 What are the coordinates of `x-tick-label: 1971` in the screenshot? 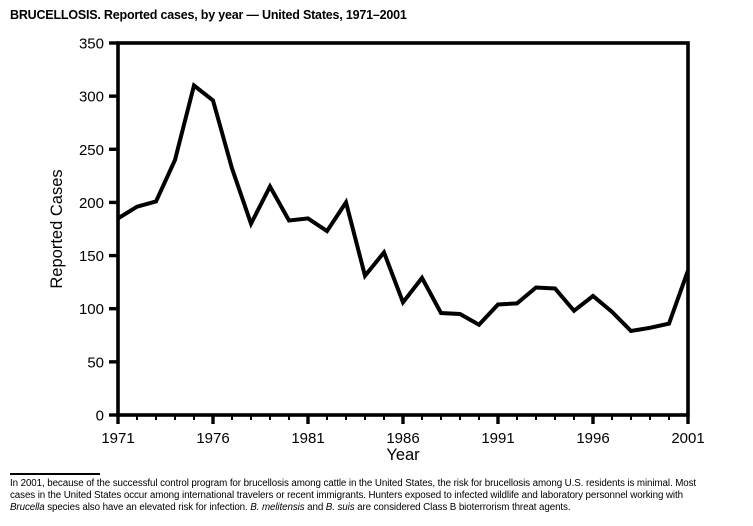 It's located at (117, 438).